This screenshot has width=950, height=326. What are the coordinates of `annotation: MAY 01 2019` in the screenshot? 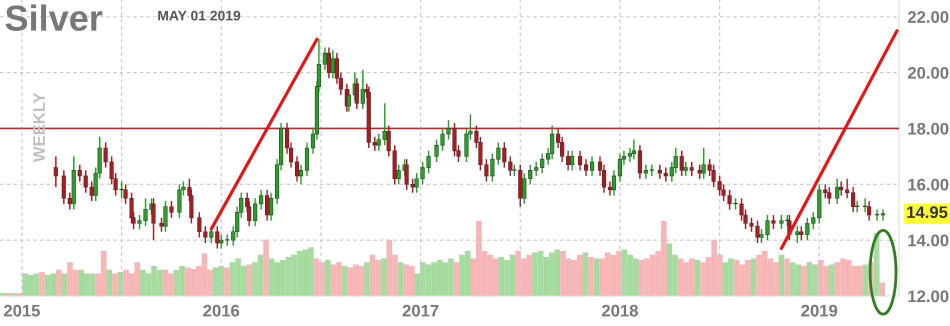 It's located at (199, 15).